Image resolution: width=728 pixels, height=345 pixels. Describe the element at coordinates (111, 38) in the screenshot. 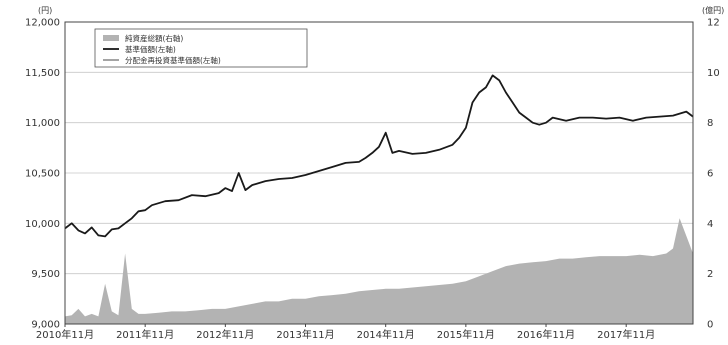

I see `legend-swatch` at that location.